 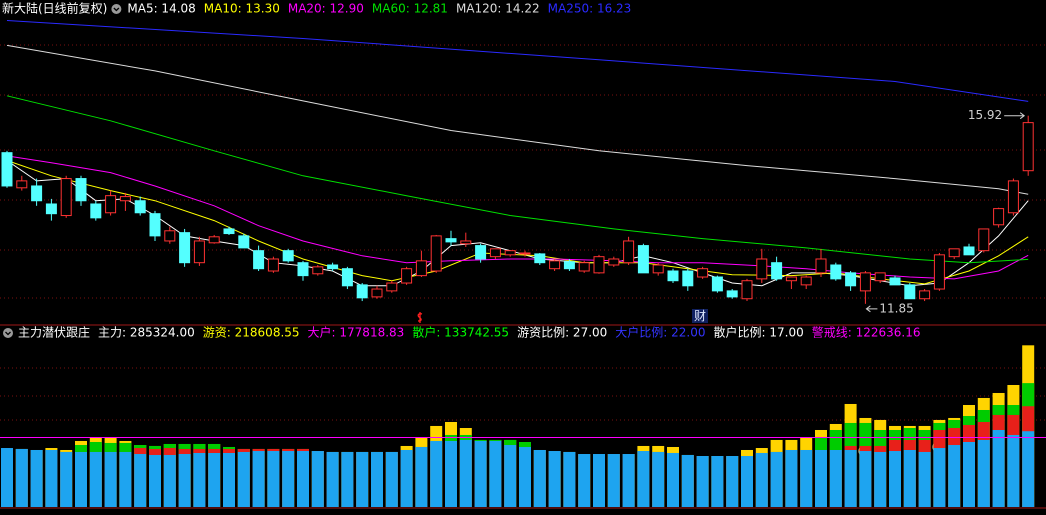 I want to click on legend-label: 主力: 285324.00, so click(x=146, y=333).